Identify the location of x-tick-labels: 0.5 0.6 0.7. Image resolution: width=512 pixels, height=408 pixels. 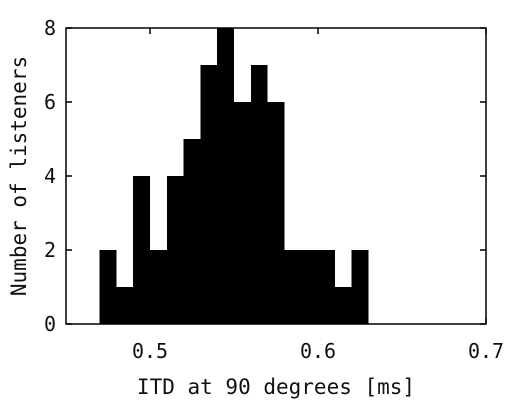
(318, 351).